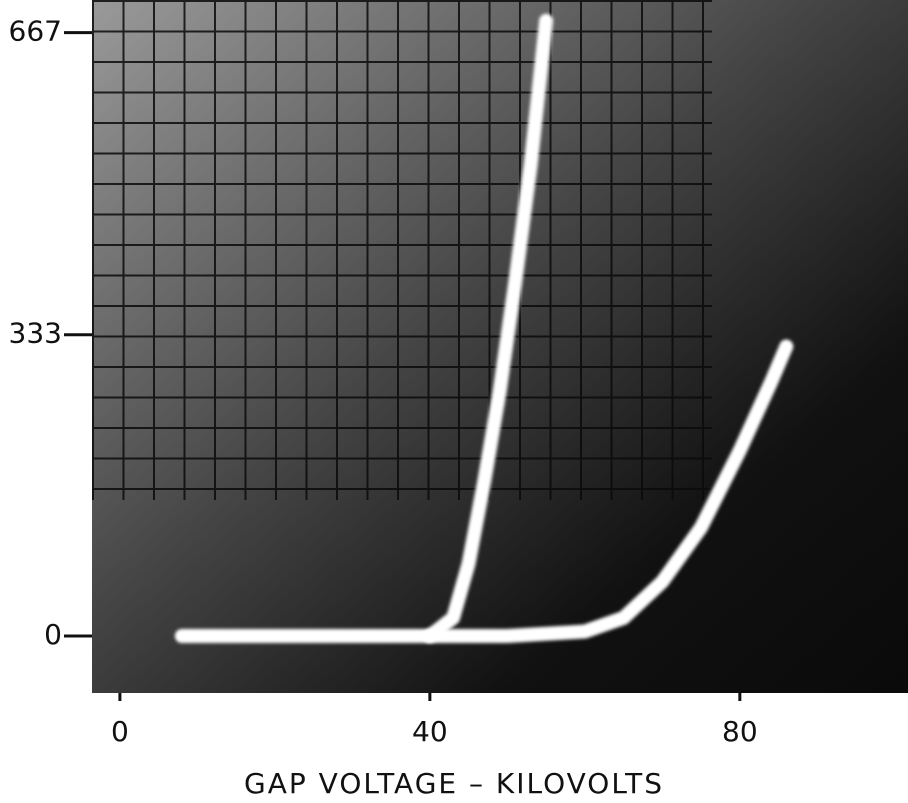 Image resolution: width=908 pixels, height=803 pixels. I want to click on y-tick-label: 0, so click(53, 634).